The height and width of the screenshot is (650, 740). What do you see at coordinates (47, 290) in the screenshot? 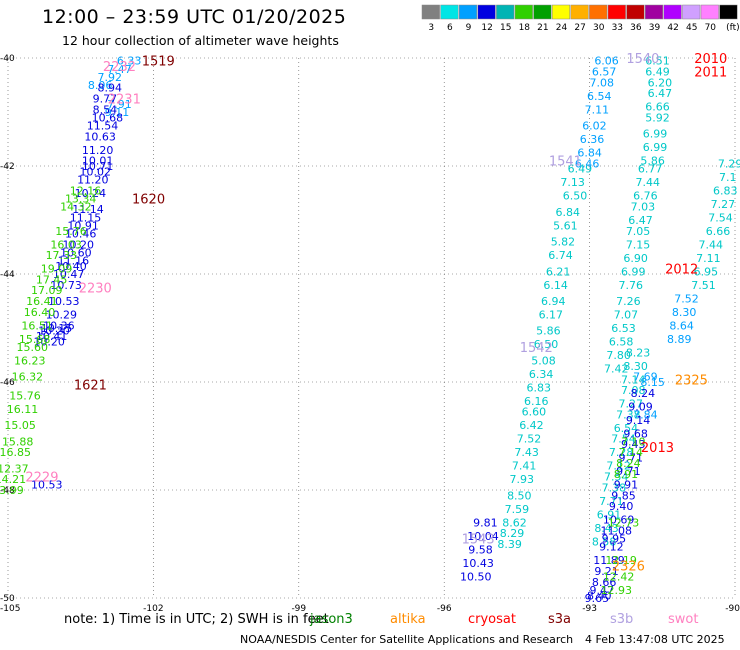
I see `data-point-label: 17.09` at bounding box center [47, 290].